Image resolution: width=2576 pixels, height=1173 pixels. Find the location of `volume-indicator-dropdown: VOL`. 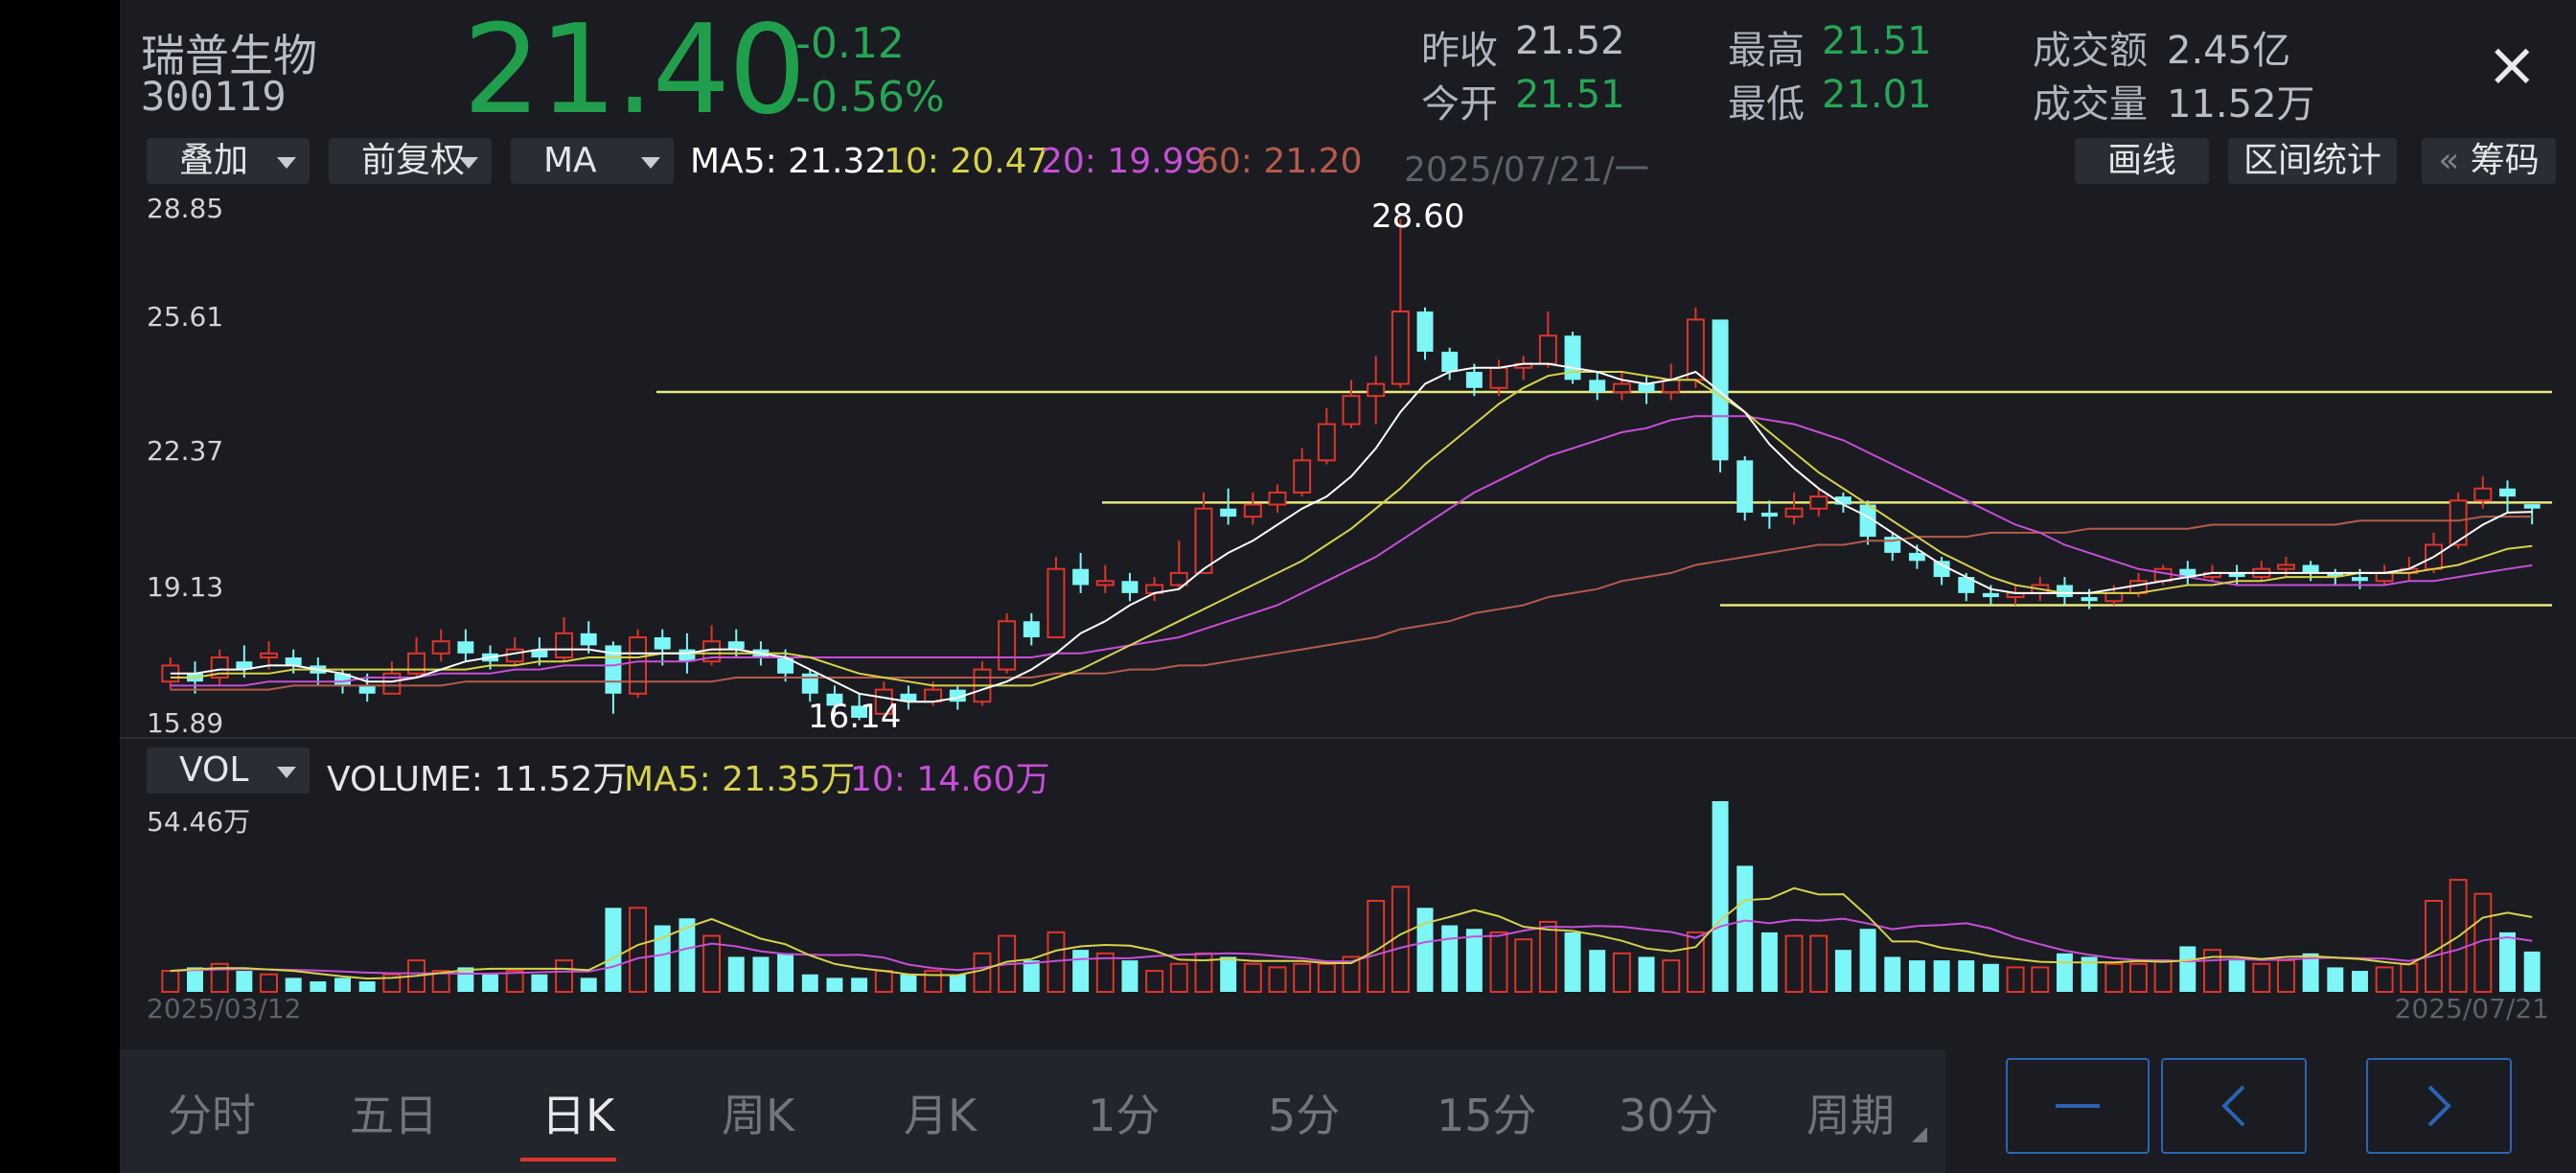

volume-indicator-dropdown: VOL is located at coordinates (228, 771).